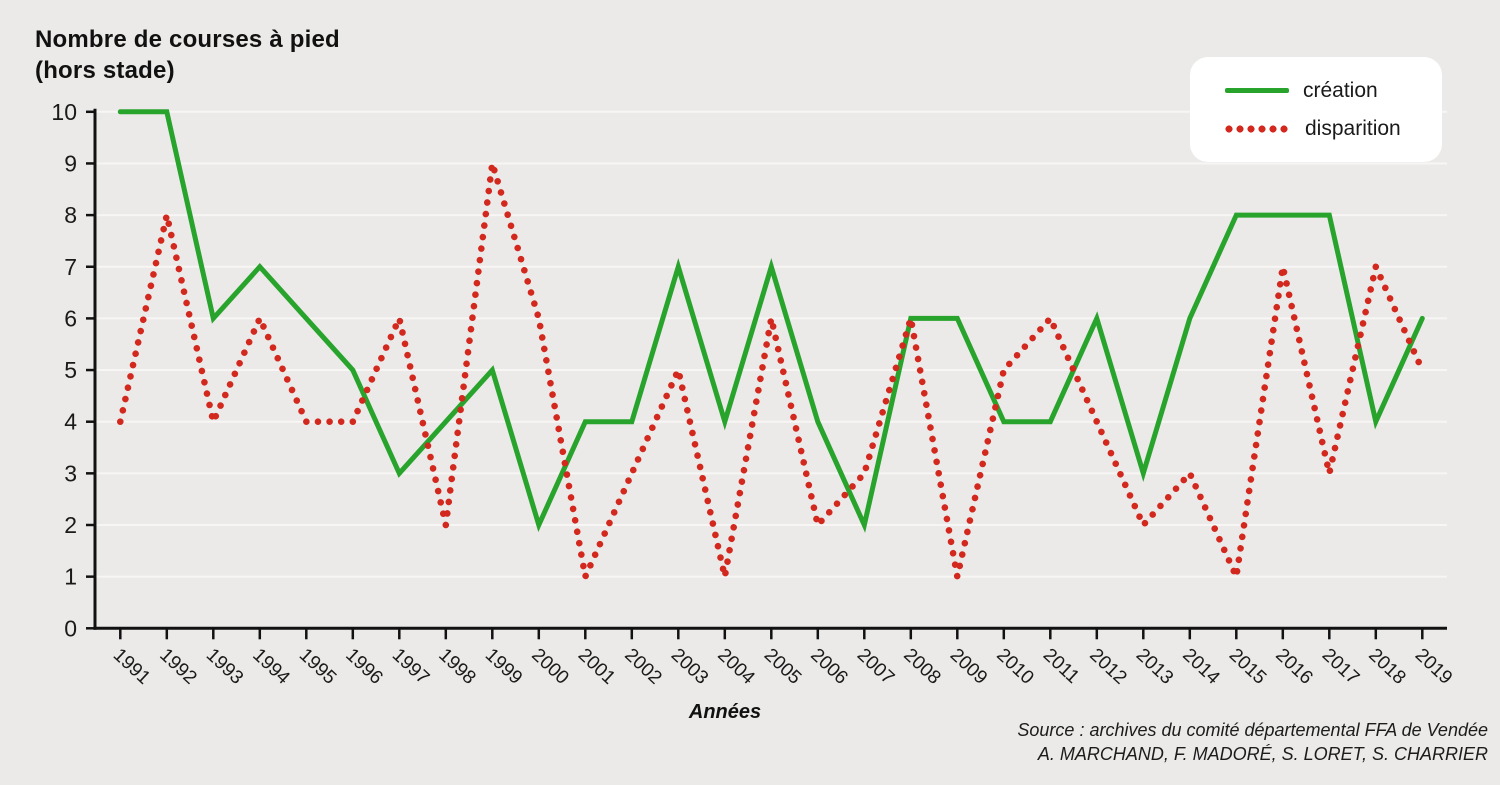 The height and width of the screenshot is (785, 1500). Describe the element at coordinates (70, 473) in the screenshot. I see `y-tick-label-3: 3` at that location.